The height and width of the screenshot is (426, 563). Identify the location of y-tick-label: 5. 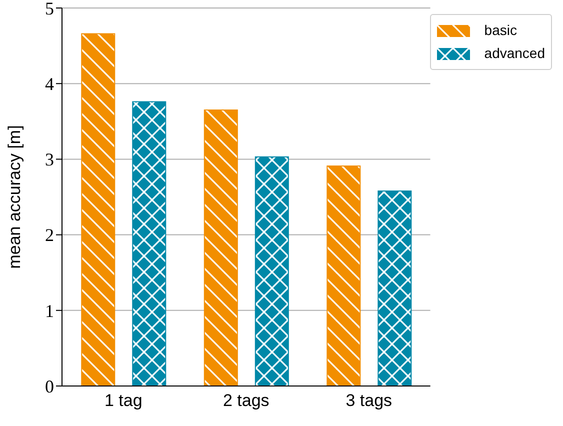
(49, 9).